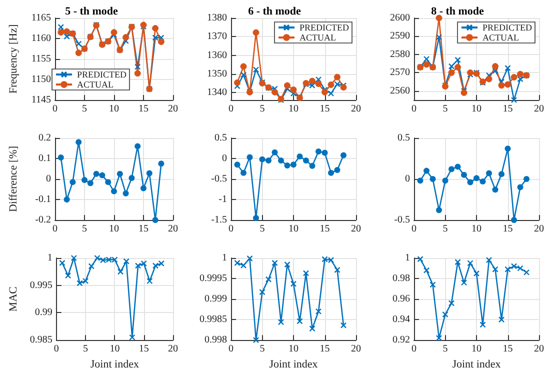 Image resolution: width=550 pixels, height=375 pixels. Describe the element at coordinates (401, 299) in the screenshot. I see `y-tick-label: 0.96` at that location.